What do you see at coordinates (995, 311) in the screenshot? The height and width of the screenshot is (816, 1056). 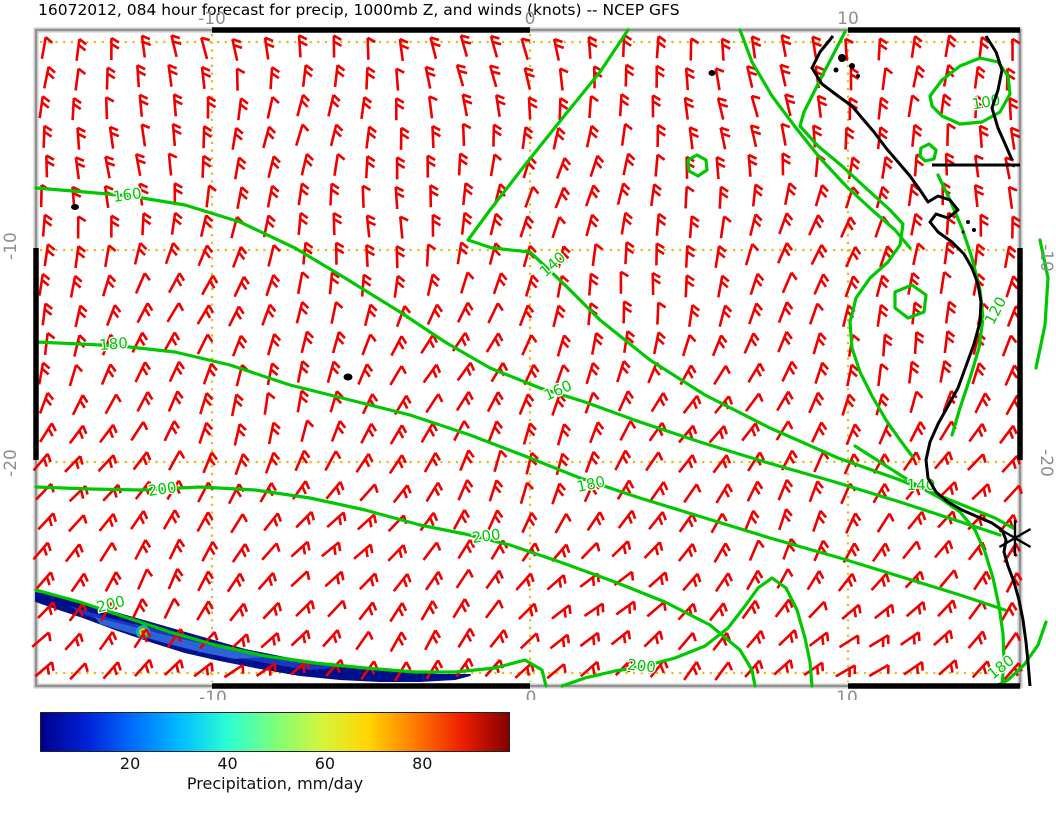 I see `contour-label: 120` at bounding box center [995, 311].